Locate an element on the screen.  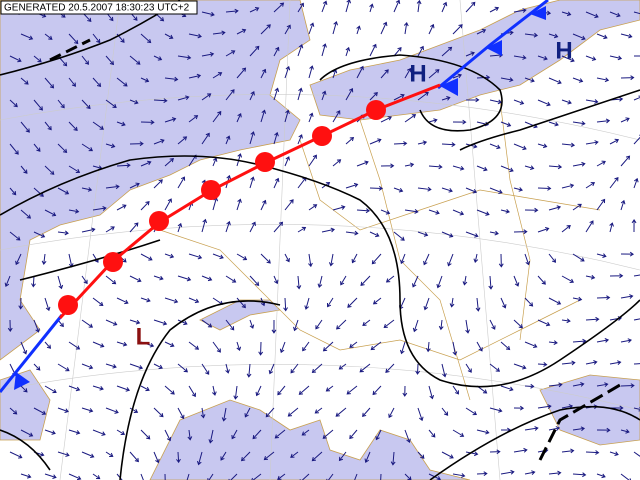
border is located at coordinates (415, 260).